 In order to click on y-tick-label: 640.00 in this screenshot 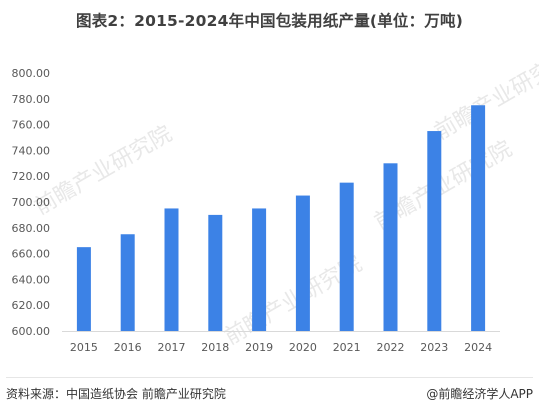, I will do `click(31, 279)`.